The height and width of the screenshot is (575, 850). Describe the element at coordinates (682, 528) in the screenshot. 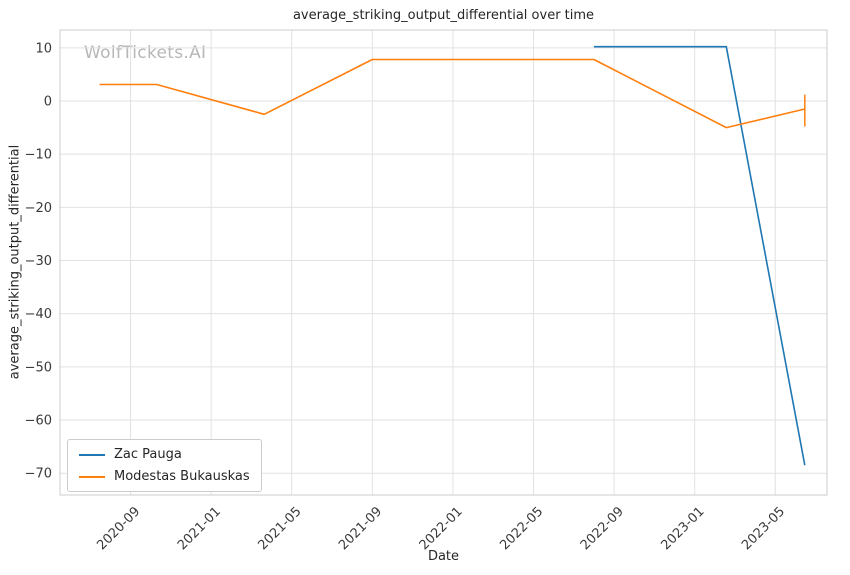

I see `x-tick-label: 2023-01` at that location.